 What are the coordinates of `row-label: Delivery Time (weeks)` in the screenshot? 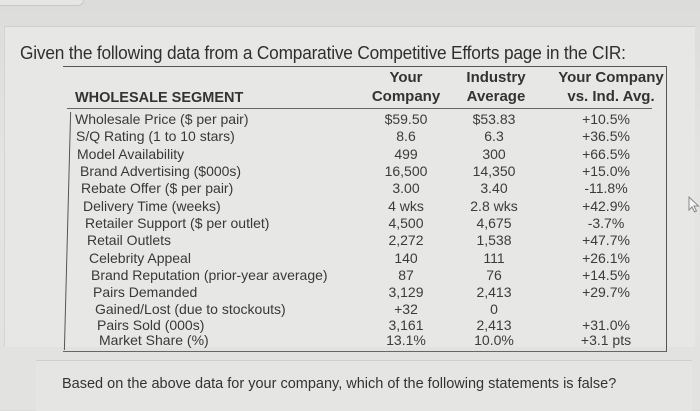 It's located at (152, 206).